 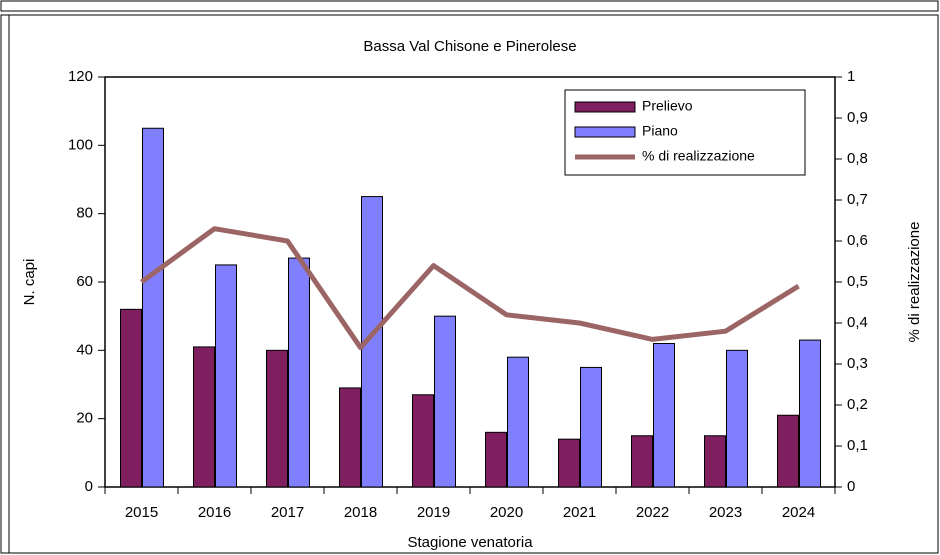 I want to click on y2-tick-label: 1, so click(x=851, y=76).